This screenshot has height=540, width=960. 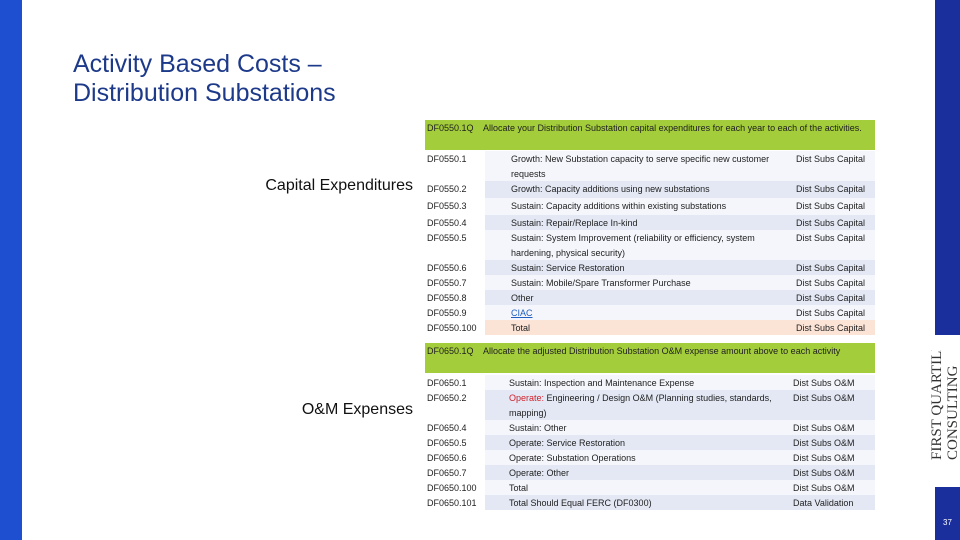 What do you see at coordinates (650, 327) in the screenshot?
I see `table-row: DF0550.100 Total Dist Subs Capital` at bounding box center [650, 327].